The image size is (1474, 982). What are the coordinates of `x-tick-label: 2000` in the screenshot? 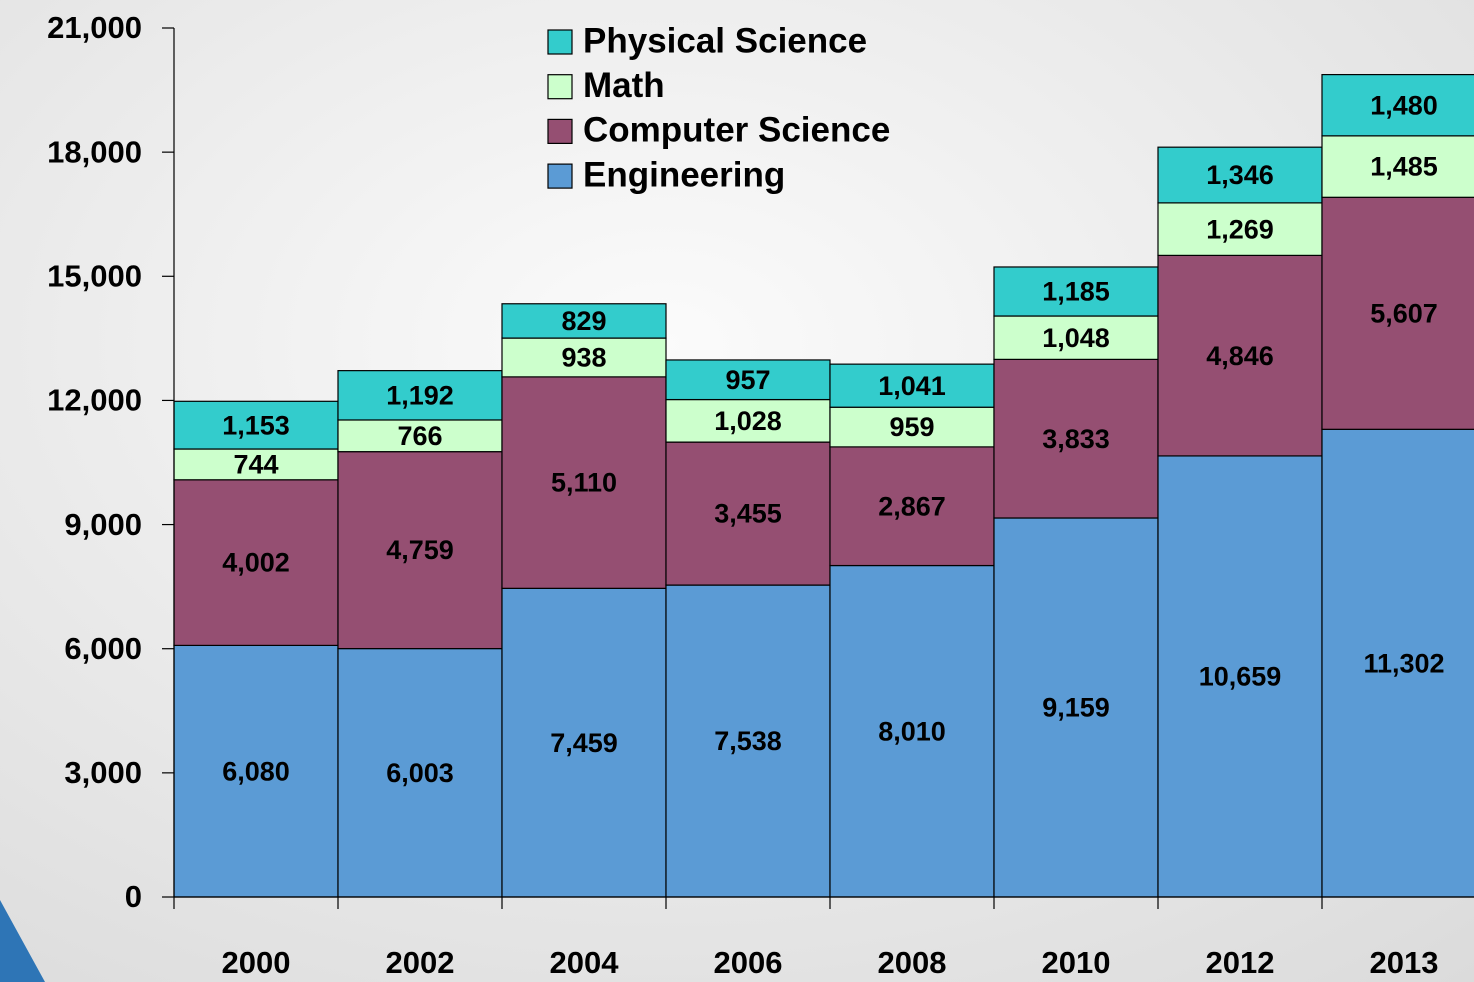 It's located at (256, 962).